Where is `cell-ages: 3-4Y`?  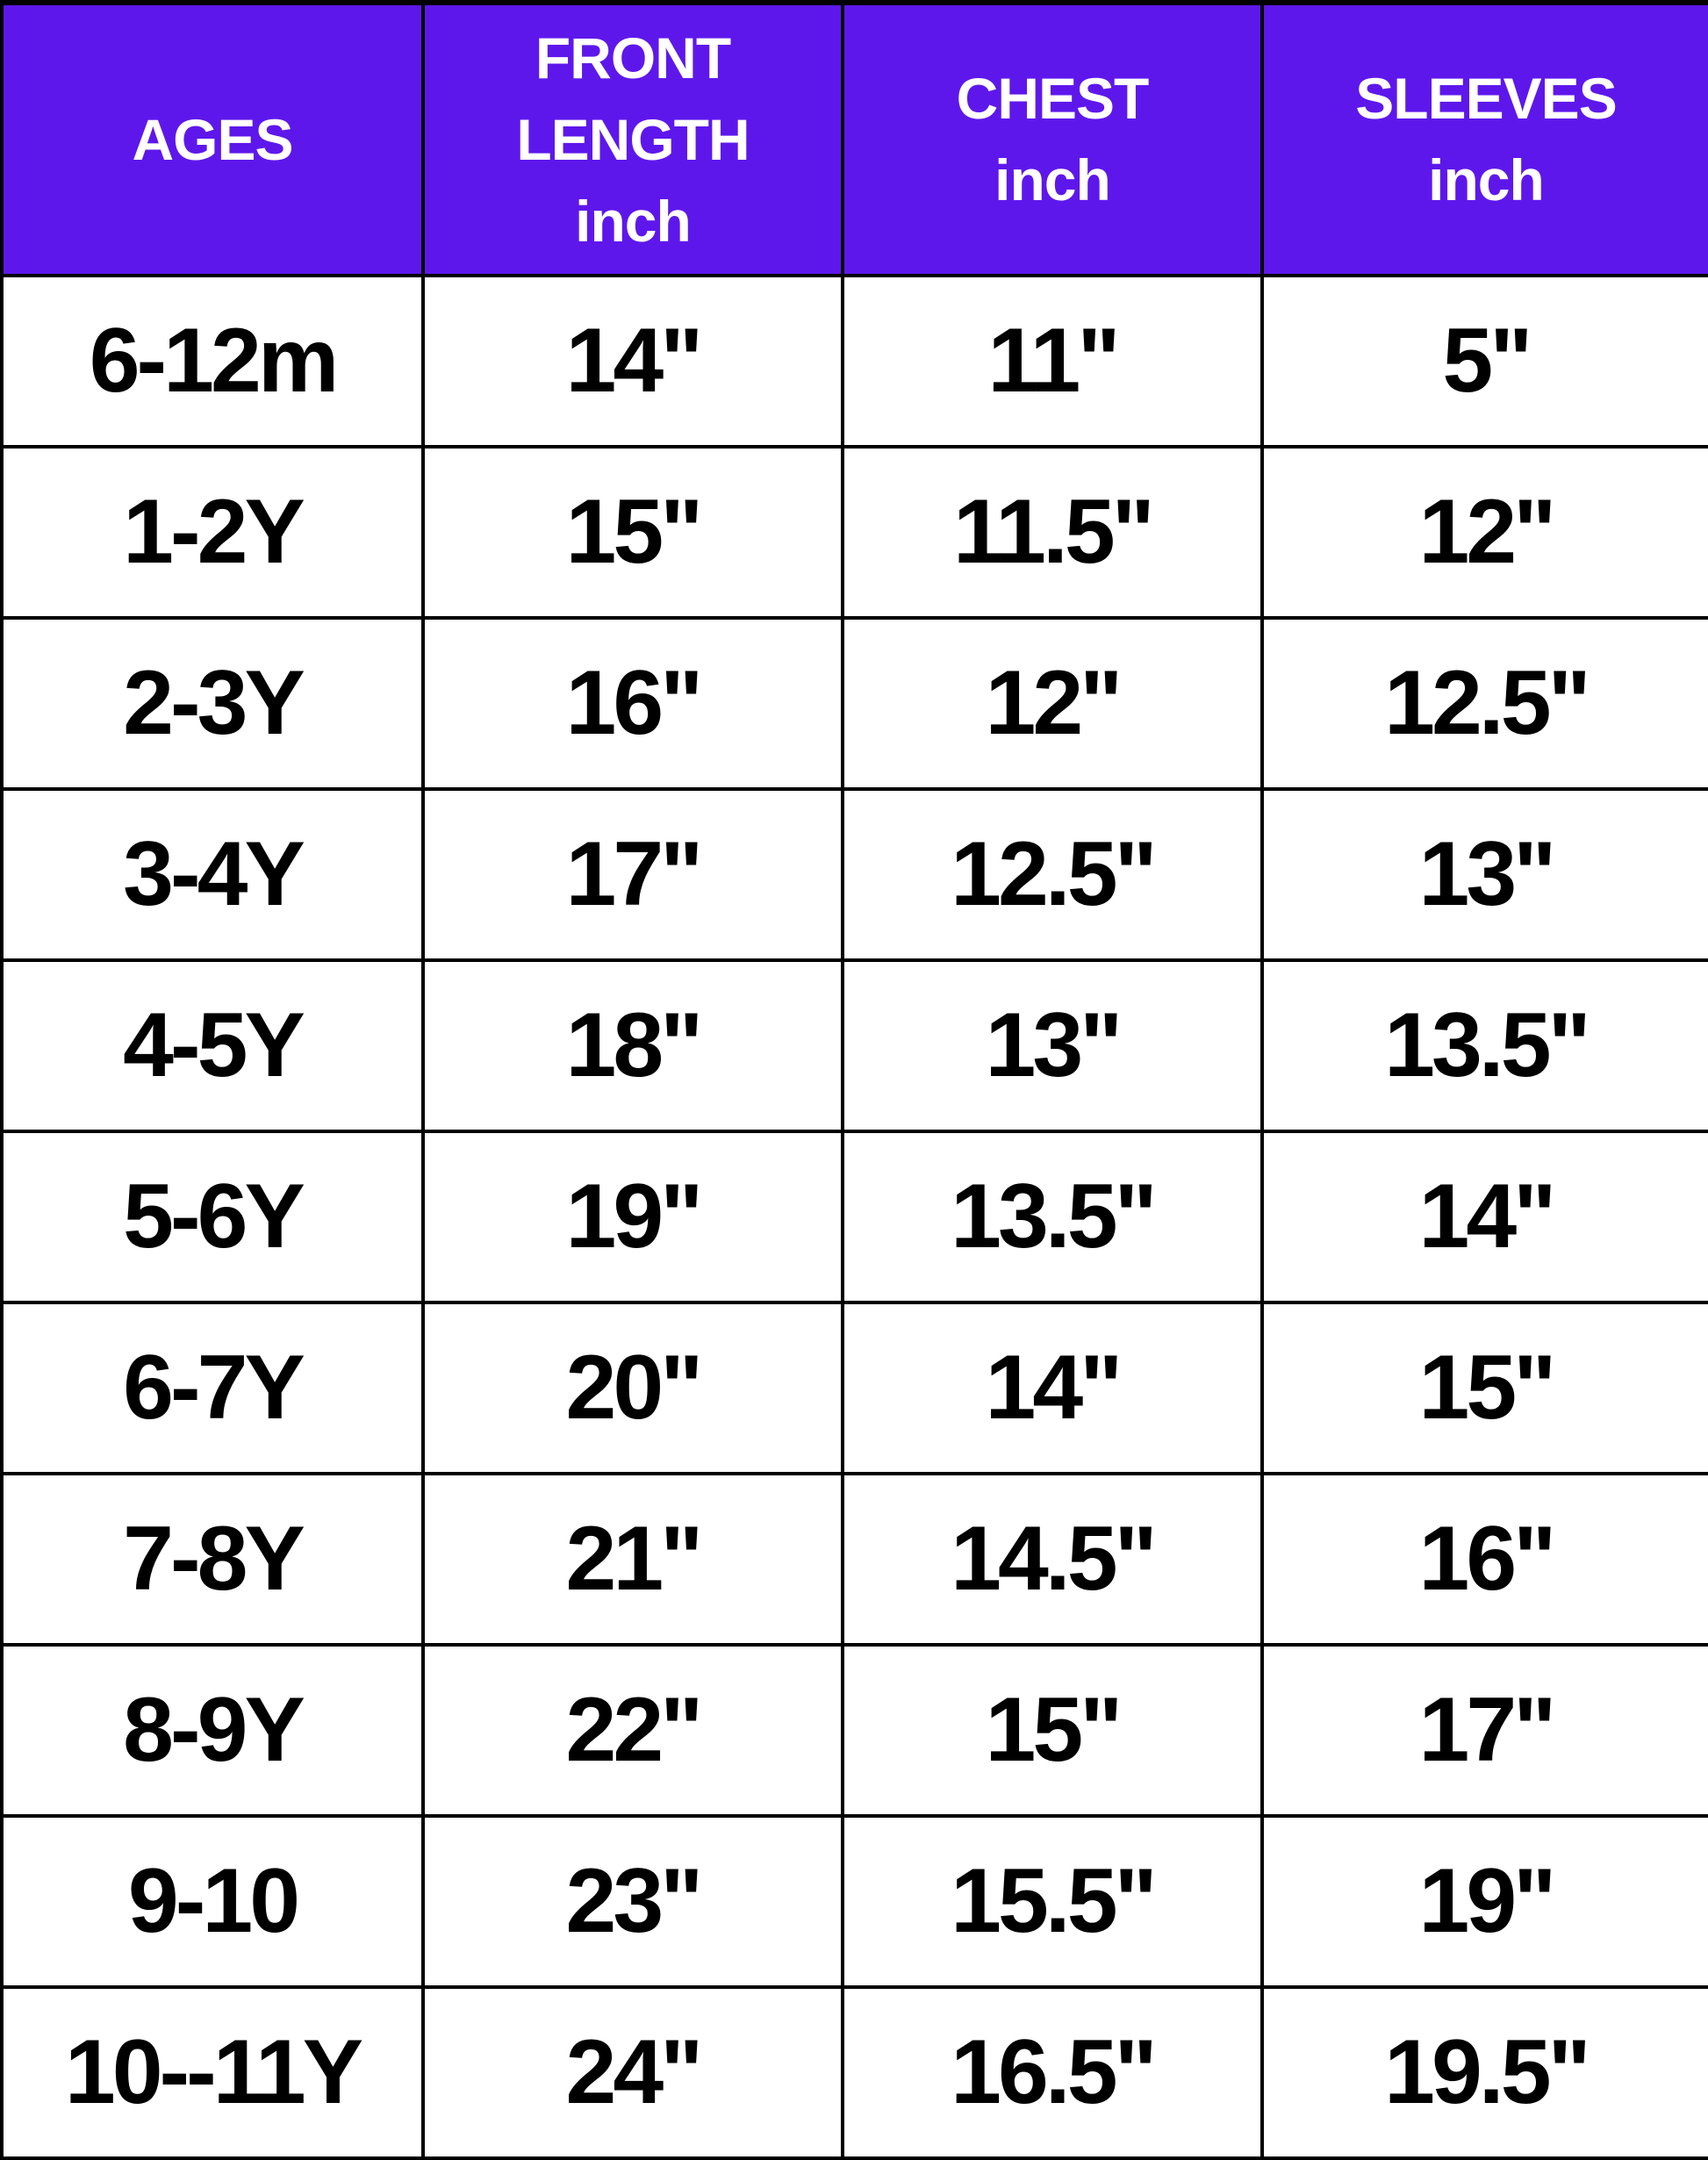 cell-ages: 3-4Y is located at coordinates (212, 874).